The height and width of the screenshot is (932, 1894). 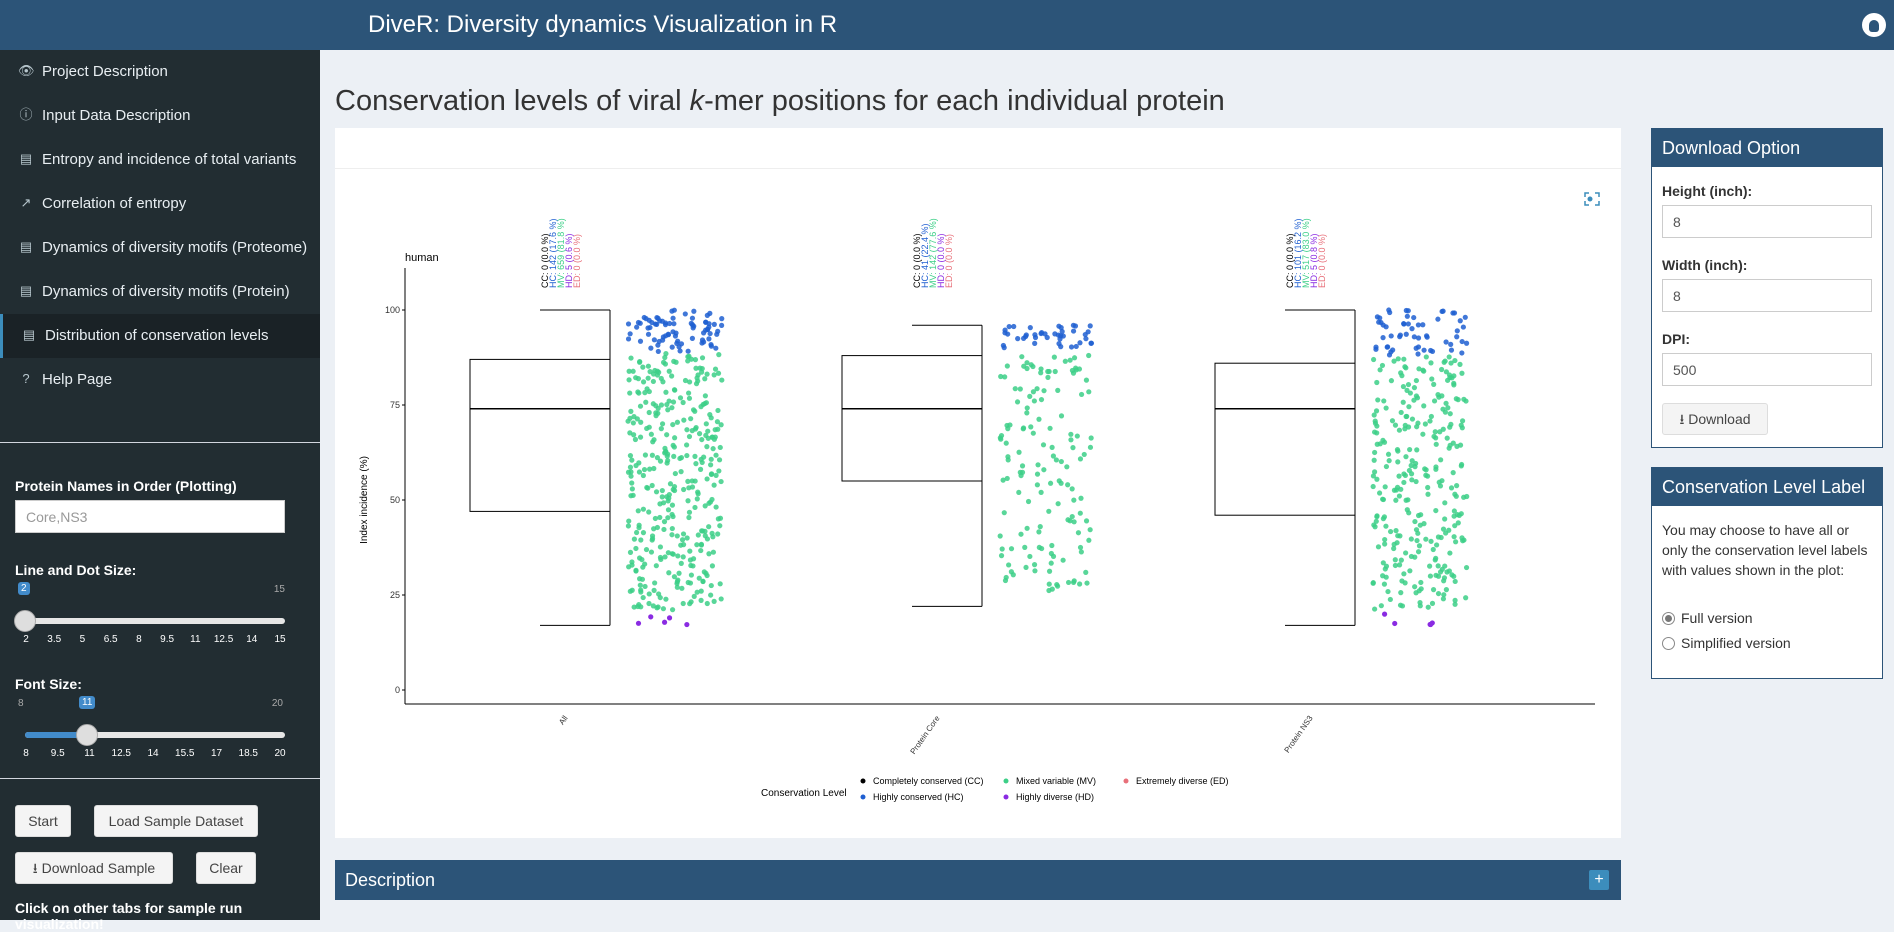 I want to click on annotation-label: HD: 5 (0.6 %), so click(x=569, y=260).